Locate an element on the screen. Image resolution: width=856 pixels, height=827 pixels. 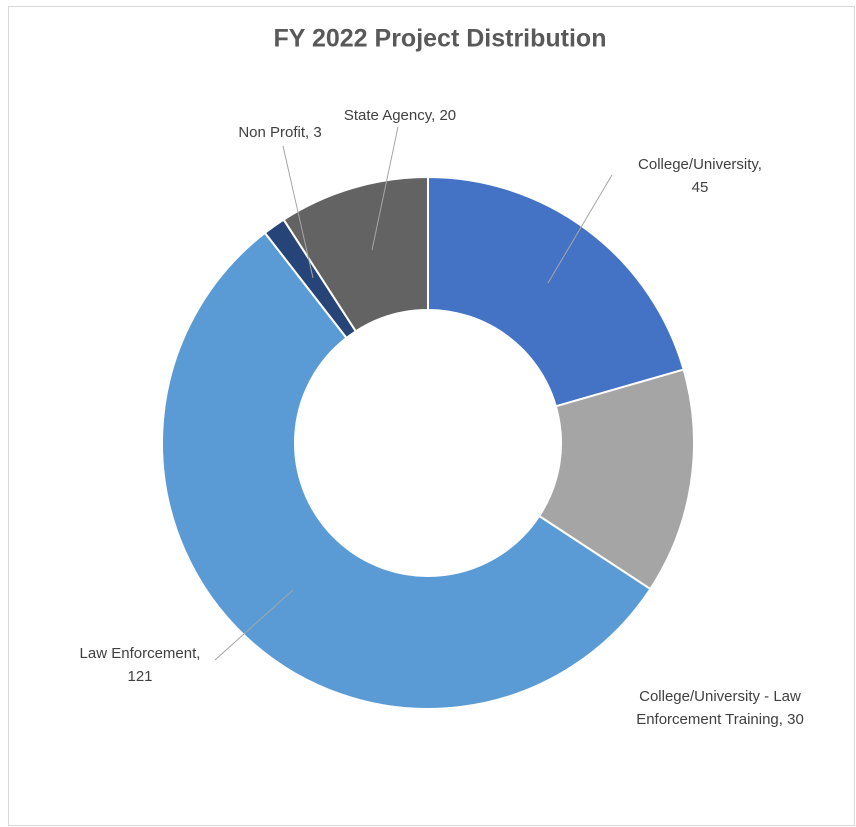
data-label: College/University, 45 is located at coordinates (700, 176).